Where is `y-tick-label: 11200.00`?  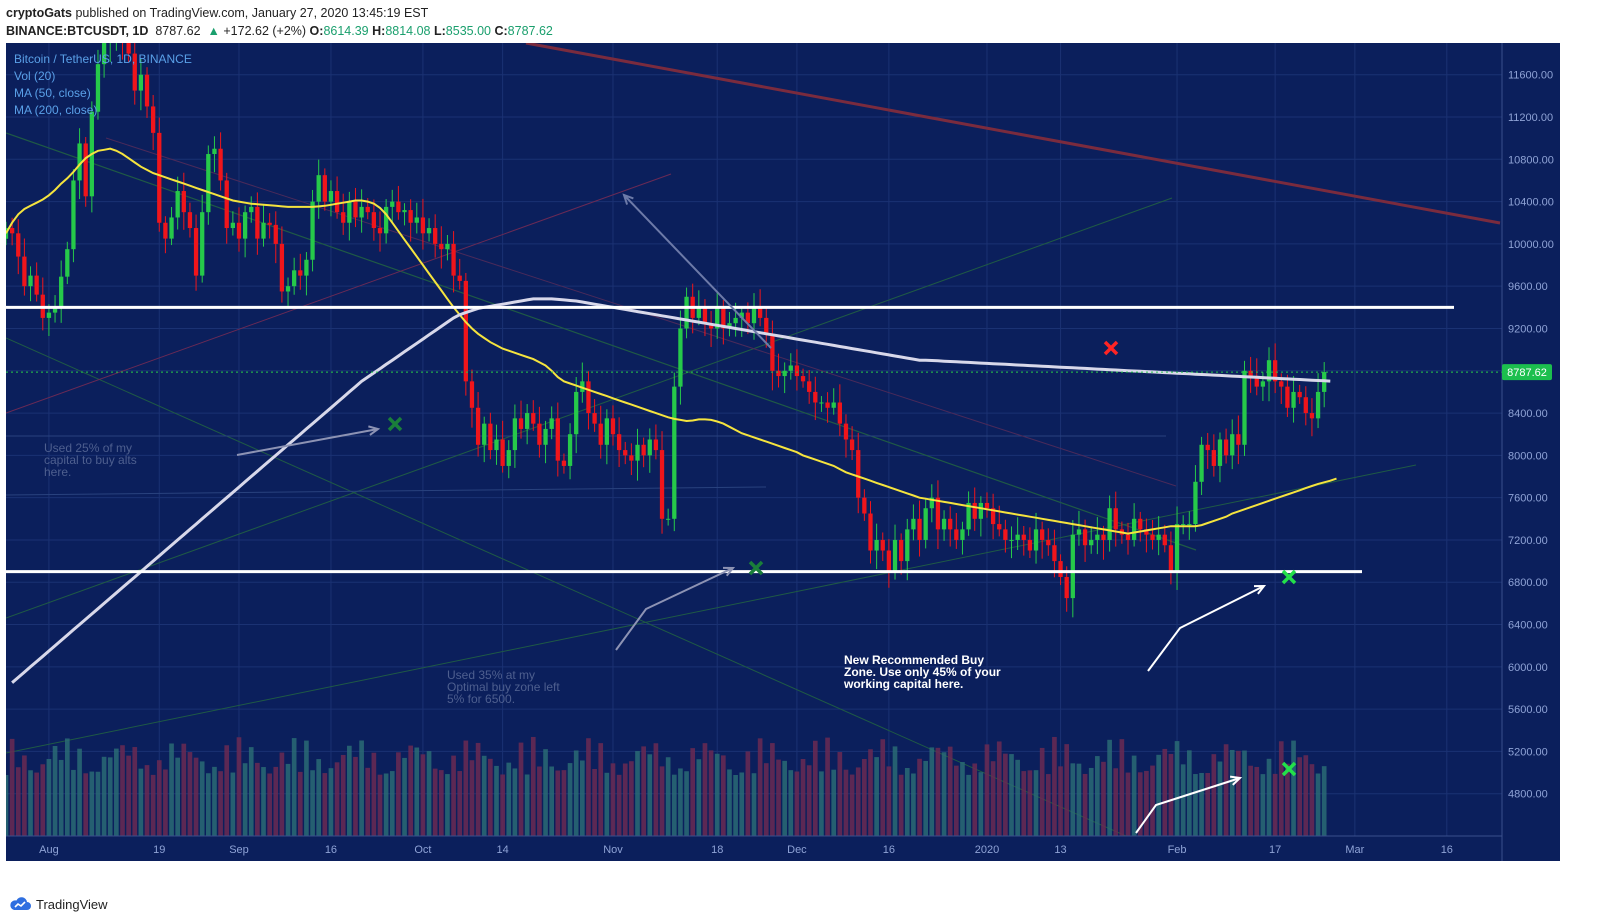 y-tick-label: 11200.00 is located at coordinates (1530, 118).